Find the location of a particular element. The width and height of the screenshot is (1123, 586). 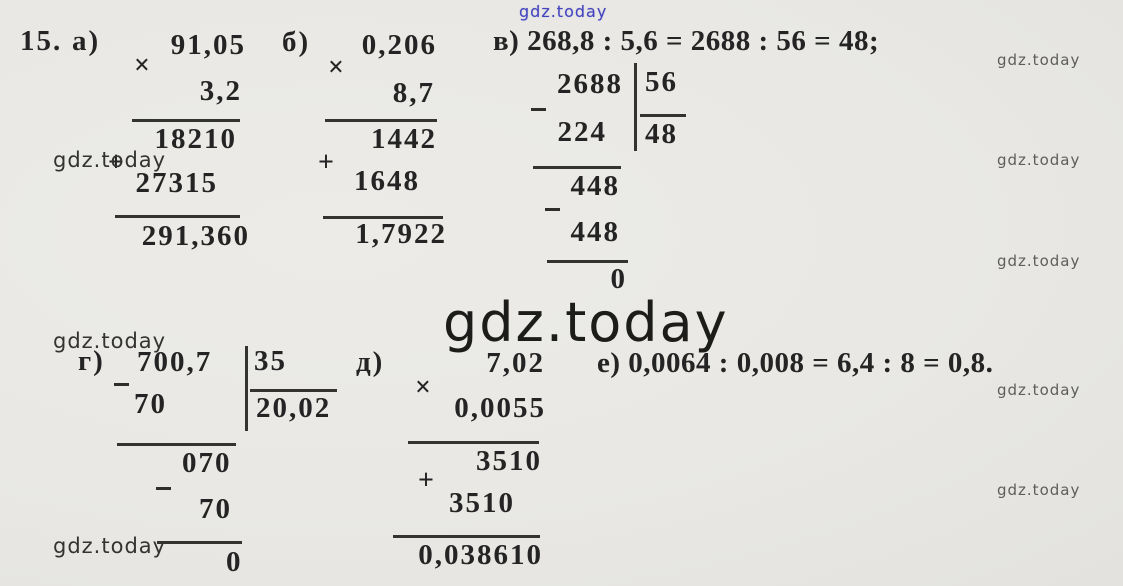

part-g-dividend: 700,7 is located at coordinates (175, 362).